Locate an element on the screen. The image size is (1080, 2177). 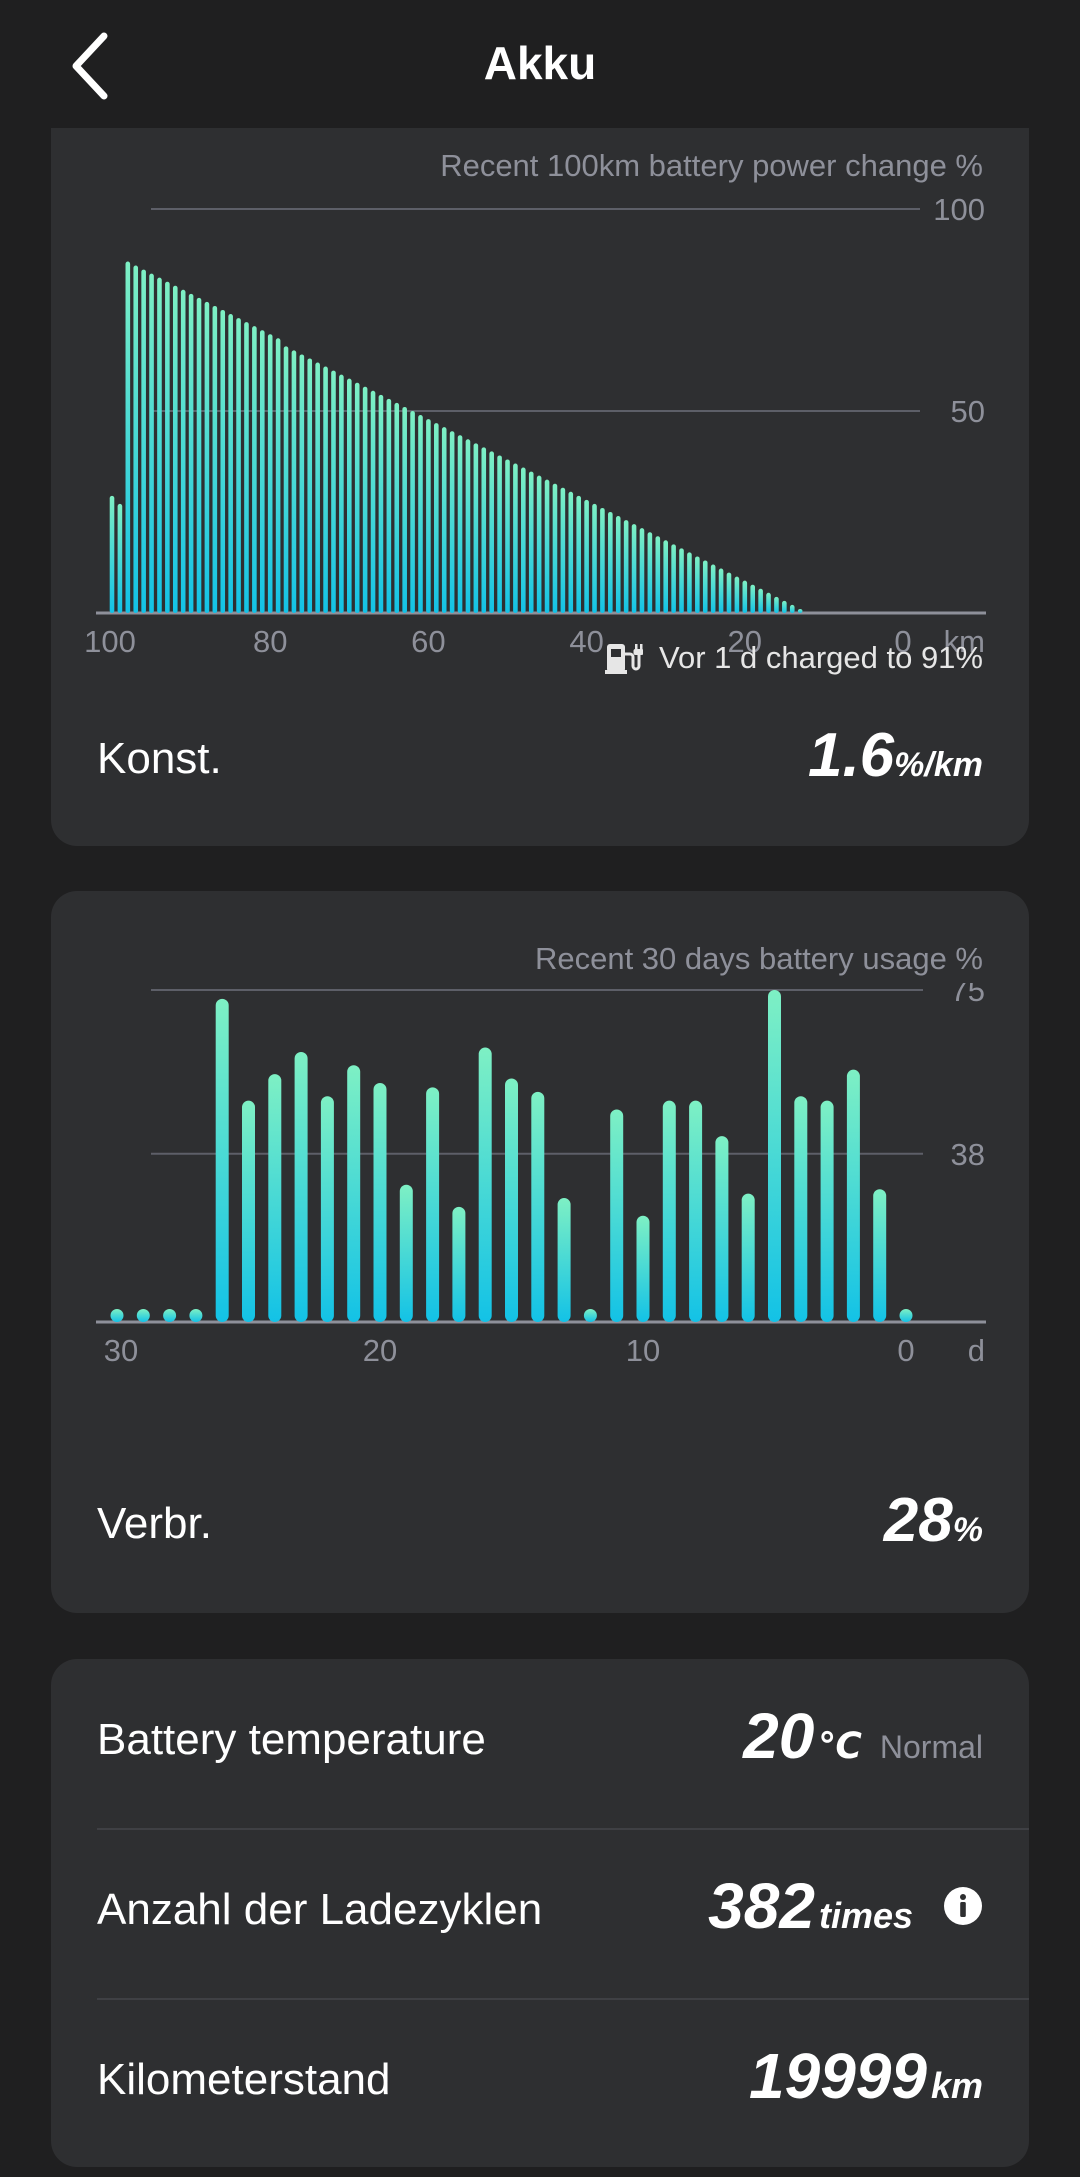
charge-cycles-value: 382 times is located at coordinates (845, 1906).